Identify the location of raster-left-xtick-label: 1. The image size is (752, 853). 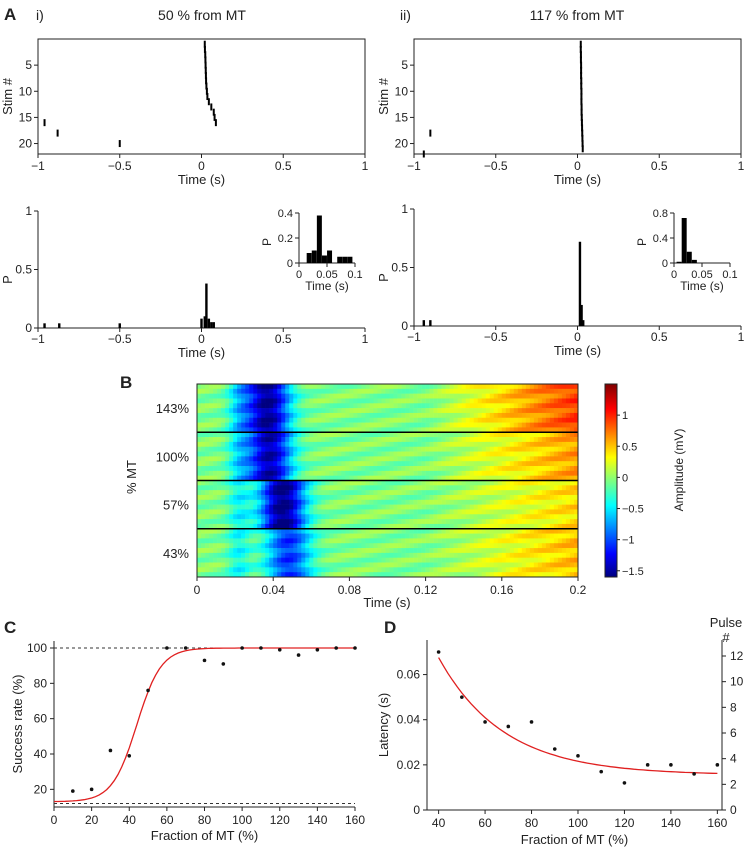
(365, 166).